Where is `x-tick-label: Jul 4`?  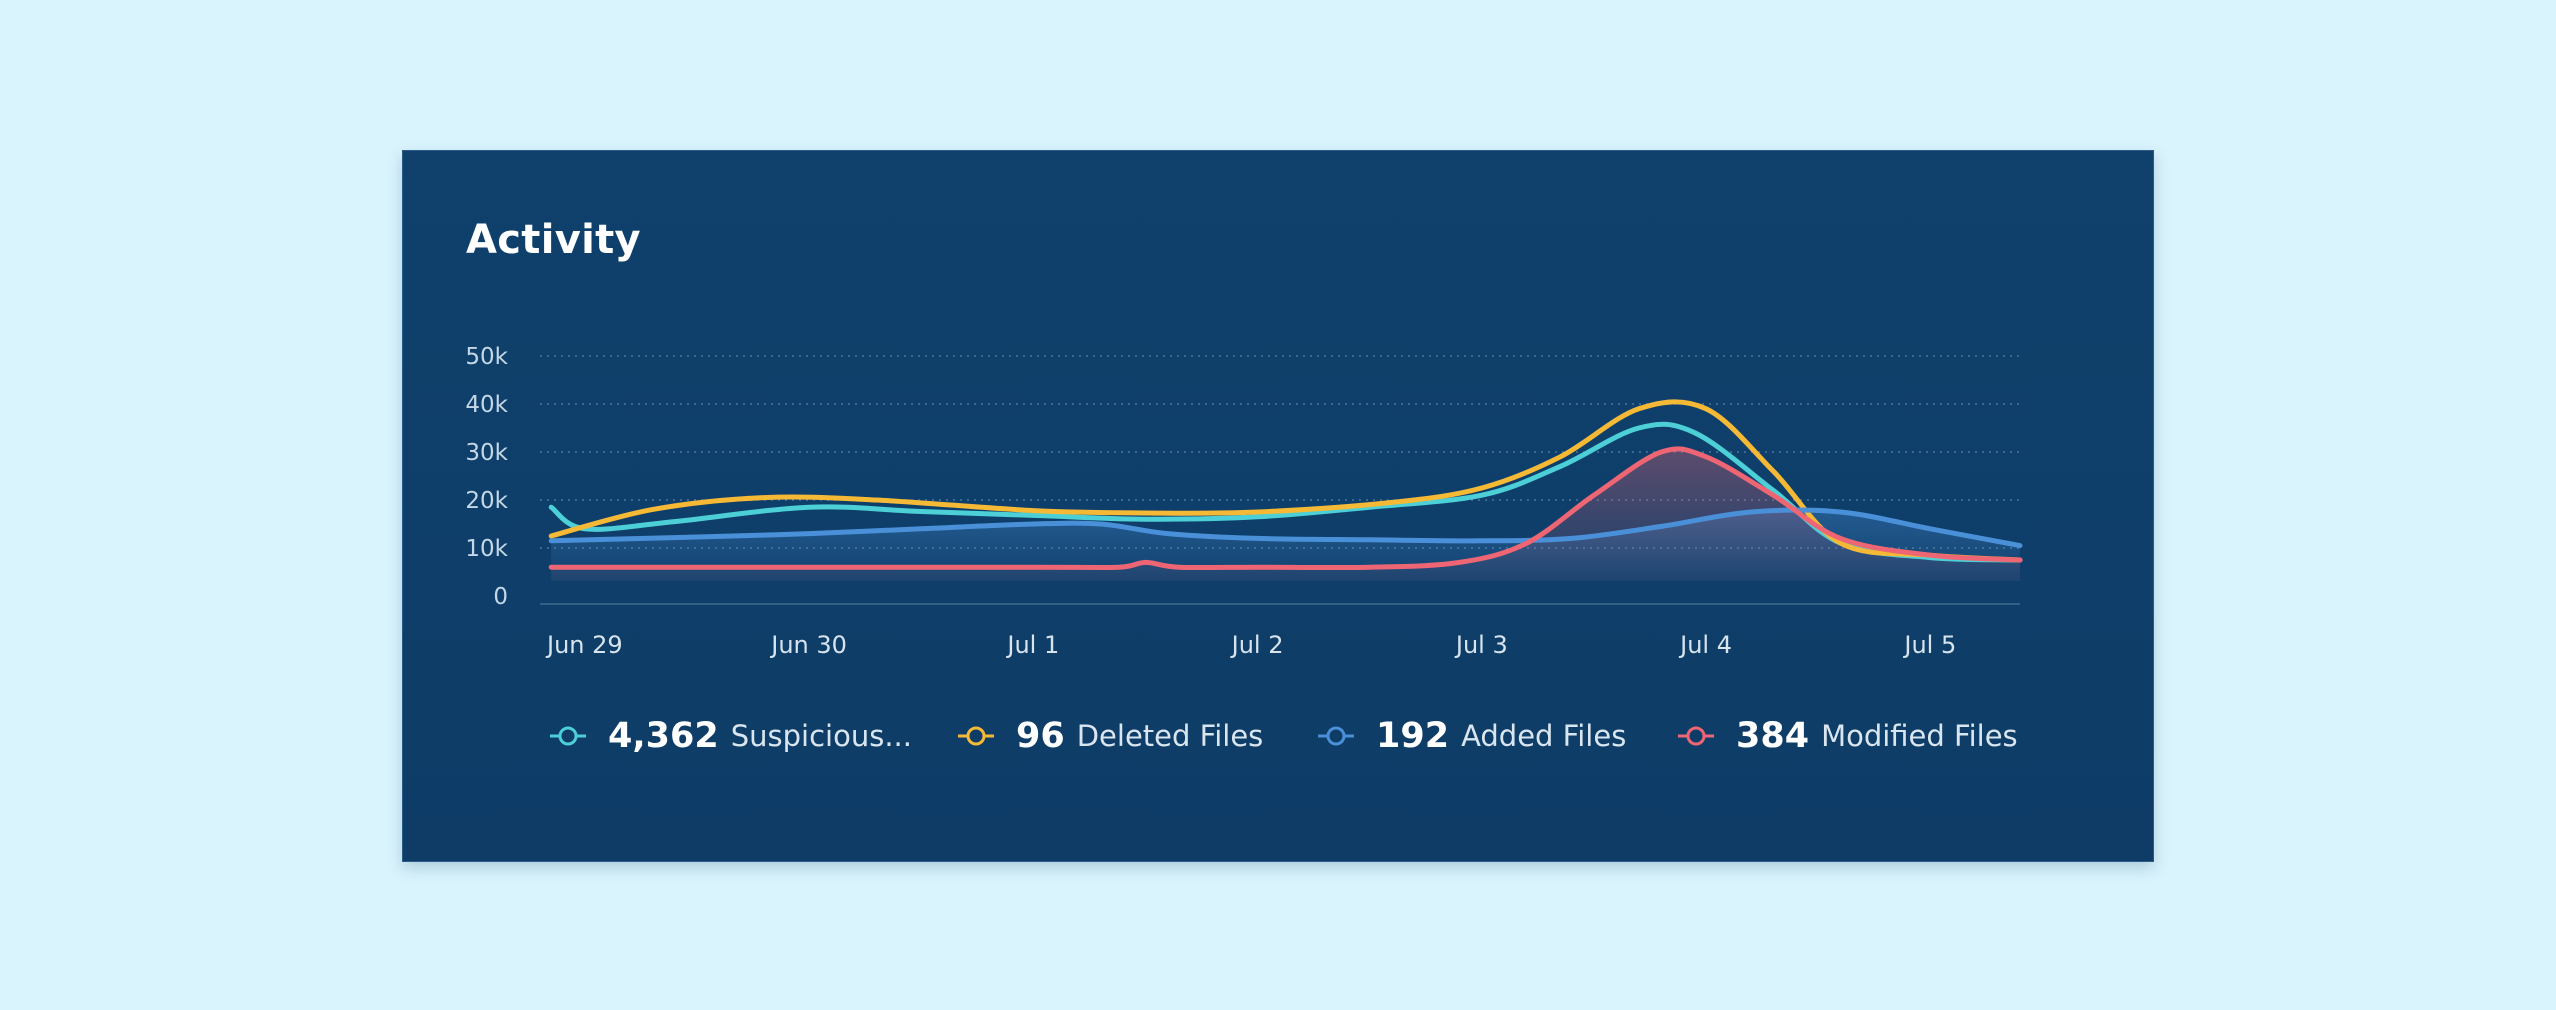 x-tick-label: Jul 4 is located at coordinates (1705, 645).